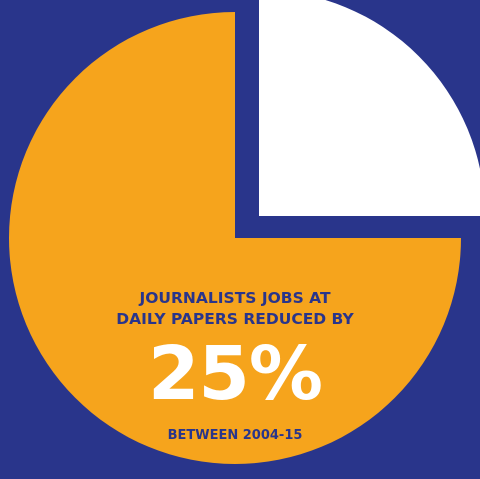  I want to click on annotation-line-2: DAILY PAPERS REDUCED BY, so click(235, 319).